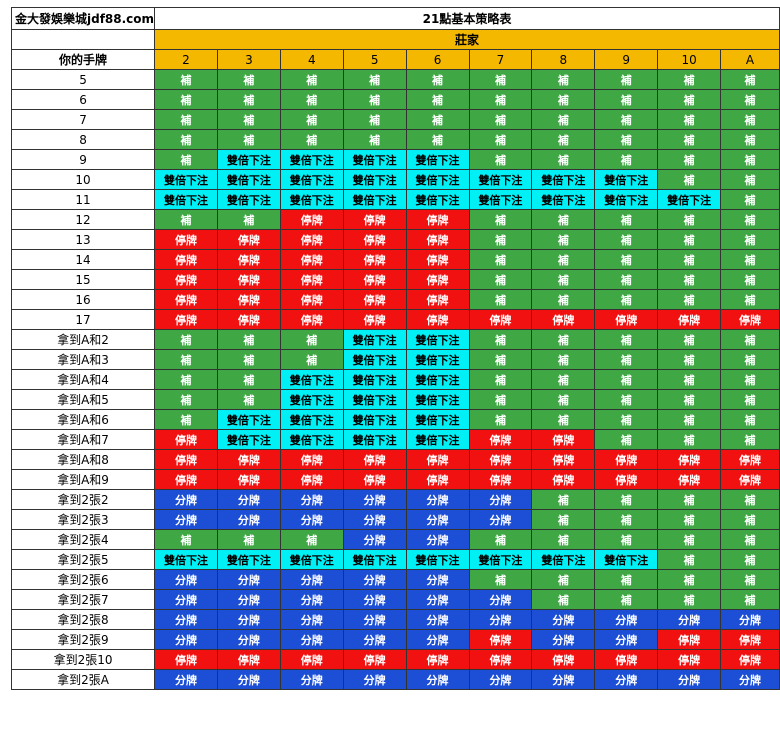 The height and width of the screenshot is (729, 780). What do you see at coordinates (374, 59) in the screenshot?
I see `dealer-card-header: 5` at bounding box center [374, 59].